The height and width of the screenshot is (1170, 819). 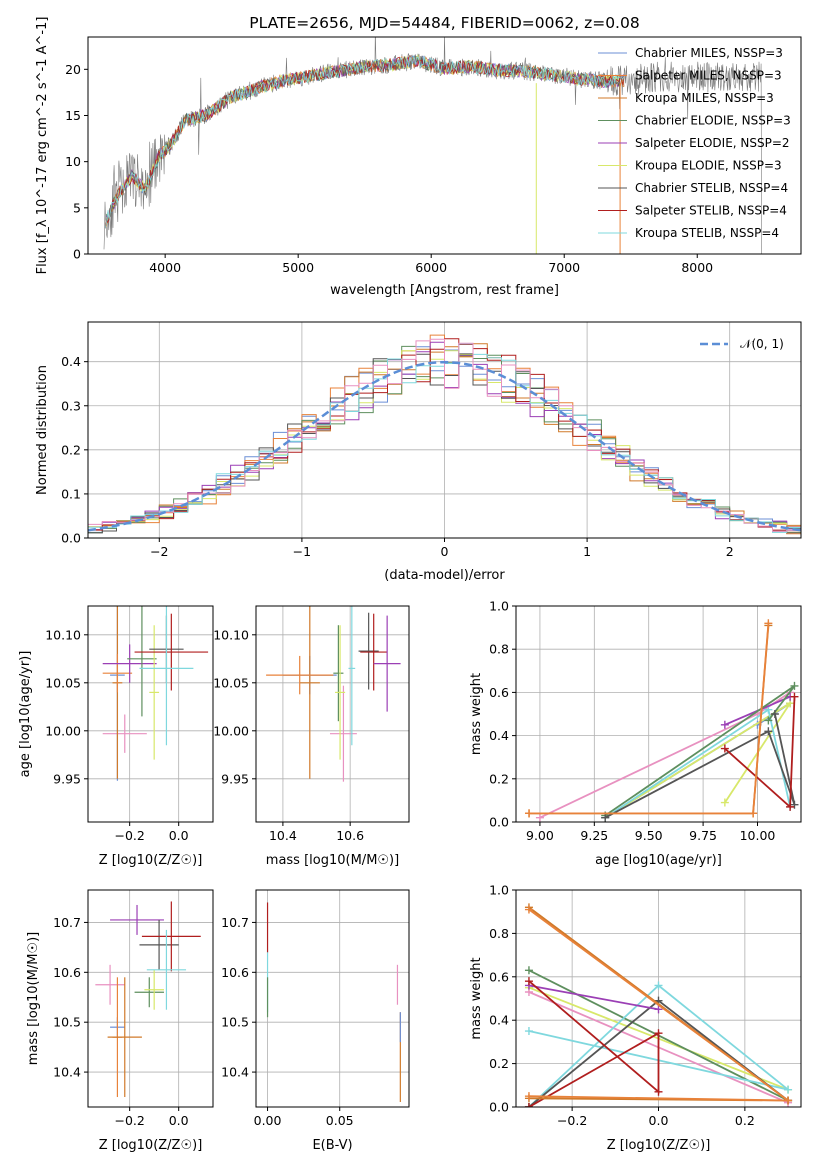 I want to click on y-tick-label: 15, so click(x=73, y=115).